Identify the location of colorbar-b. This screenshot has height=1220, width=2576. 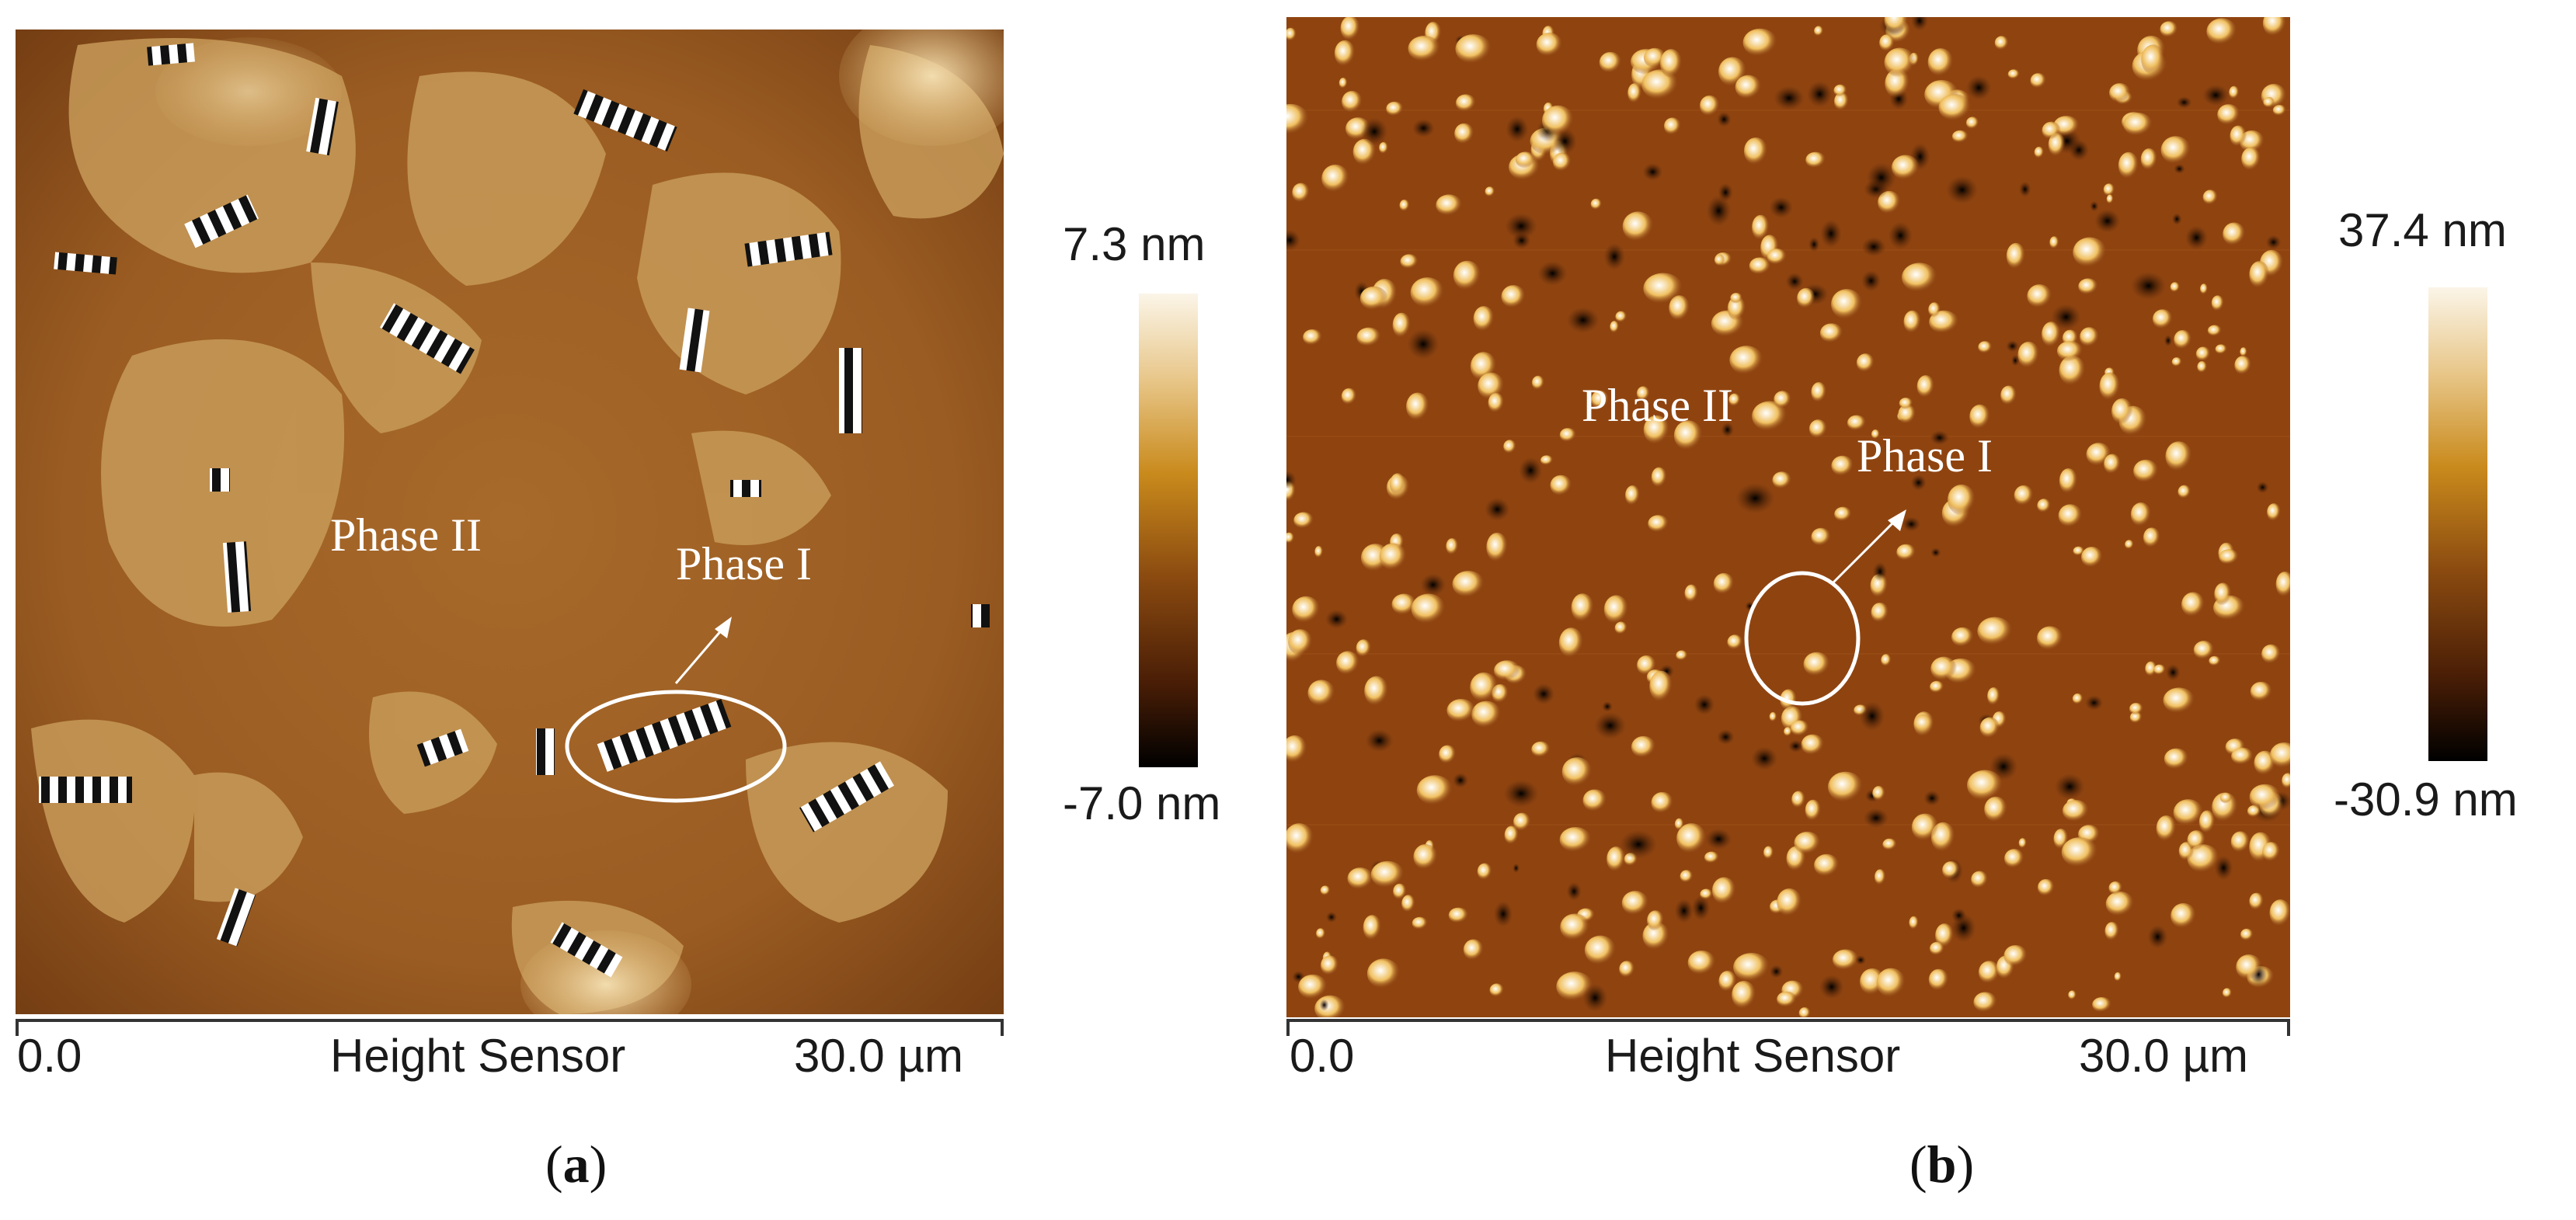
(2457, 524).